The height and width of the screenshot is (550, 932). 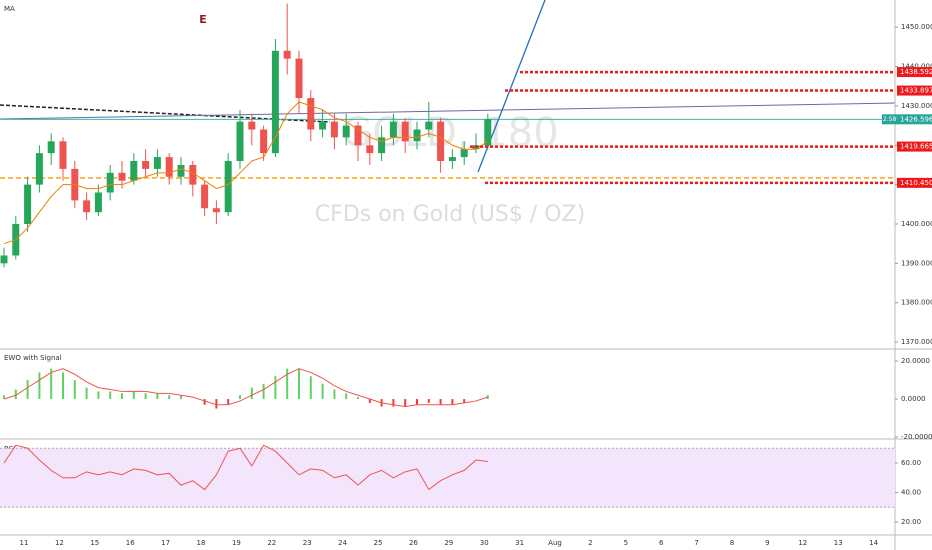 I want to click on x-tick-label: 18, so click(x=201, y=543).